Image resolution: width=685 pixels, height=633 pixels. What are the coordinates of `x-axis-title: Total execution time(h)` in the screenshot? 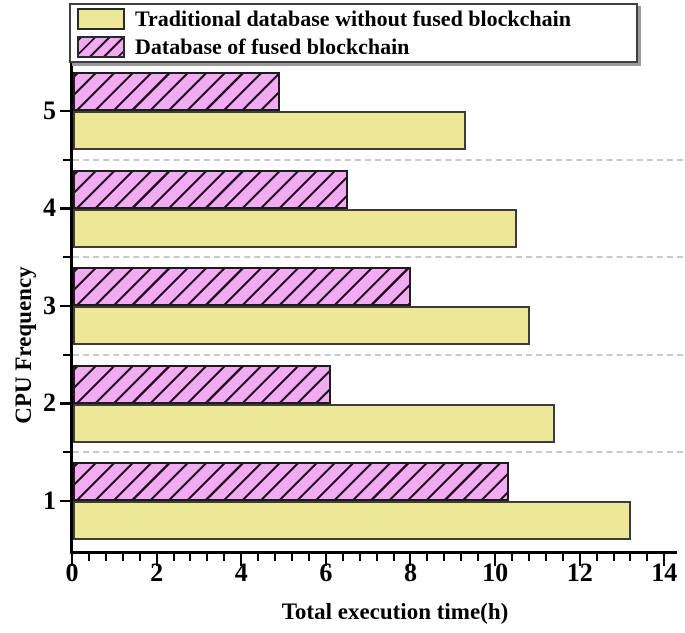 It's located at (395, 611).